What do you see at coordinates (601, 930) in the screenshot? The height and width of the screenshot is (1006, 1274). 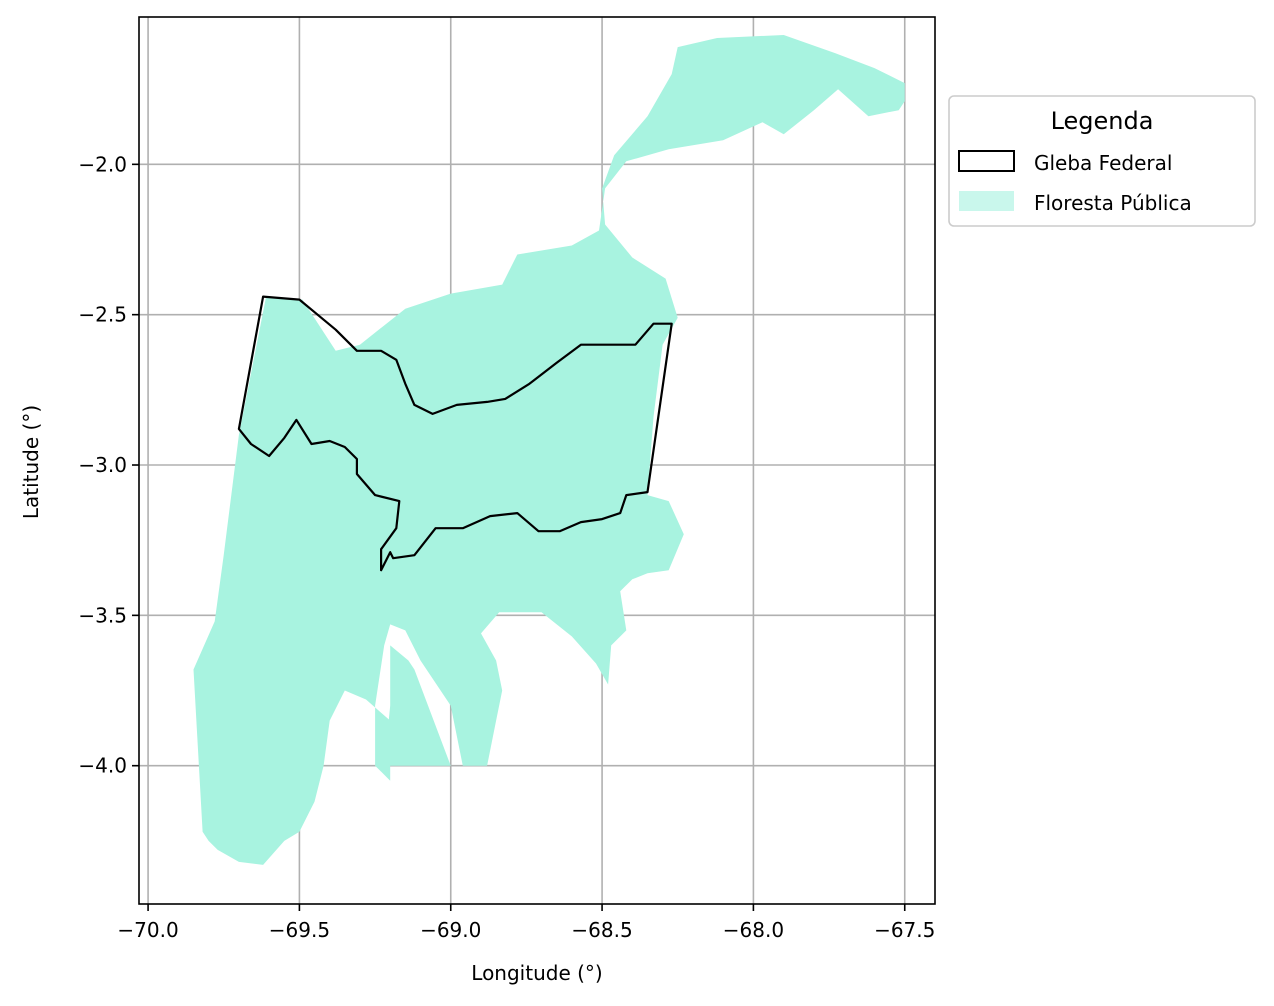 I see `x-tick-label-3: −68.5` at bounding box center [601, 930].